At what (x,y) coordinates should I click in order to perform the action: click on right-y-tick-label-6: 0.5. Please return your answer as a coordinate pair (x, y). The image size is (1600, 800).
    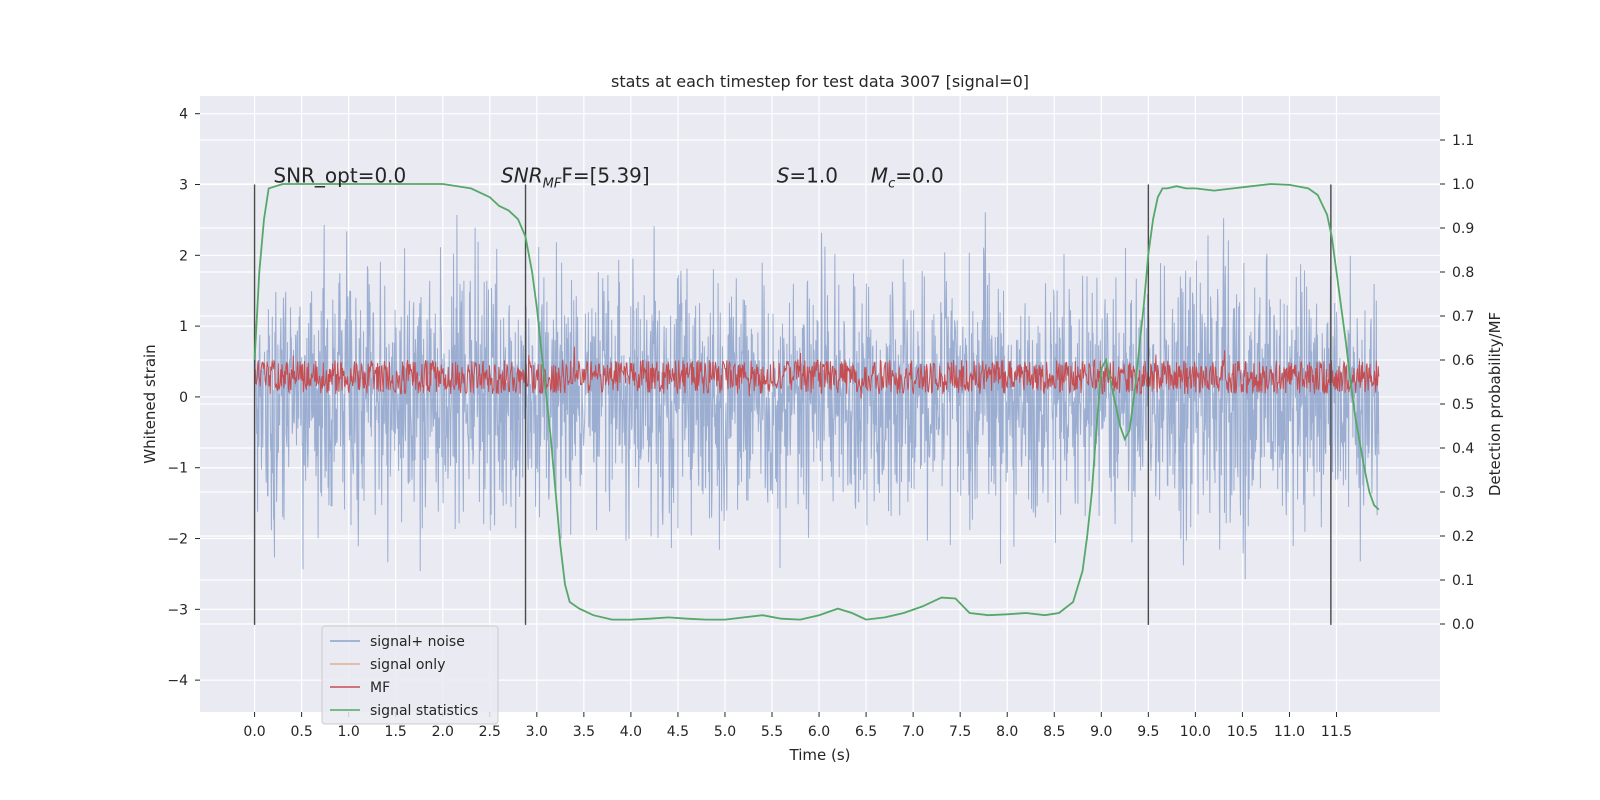
    Looking at the image, I should click on (1463, 405).